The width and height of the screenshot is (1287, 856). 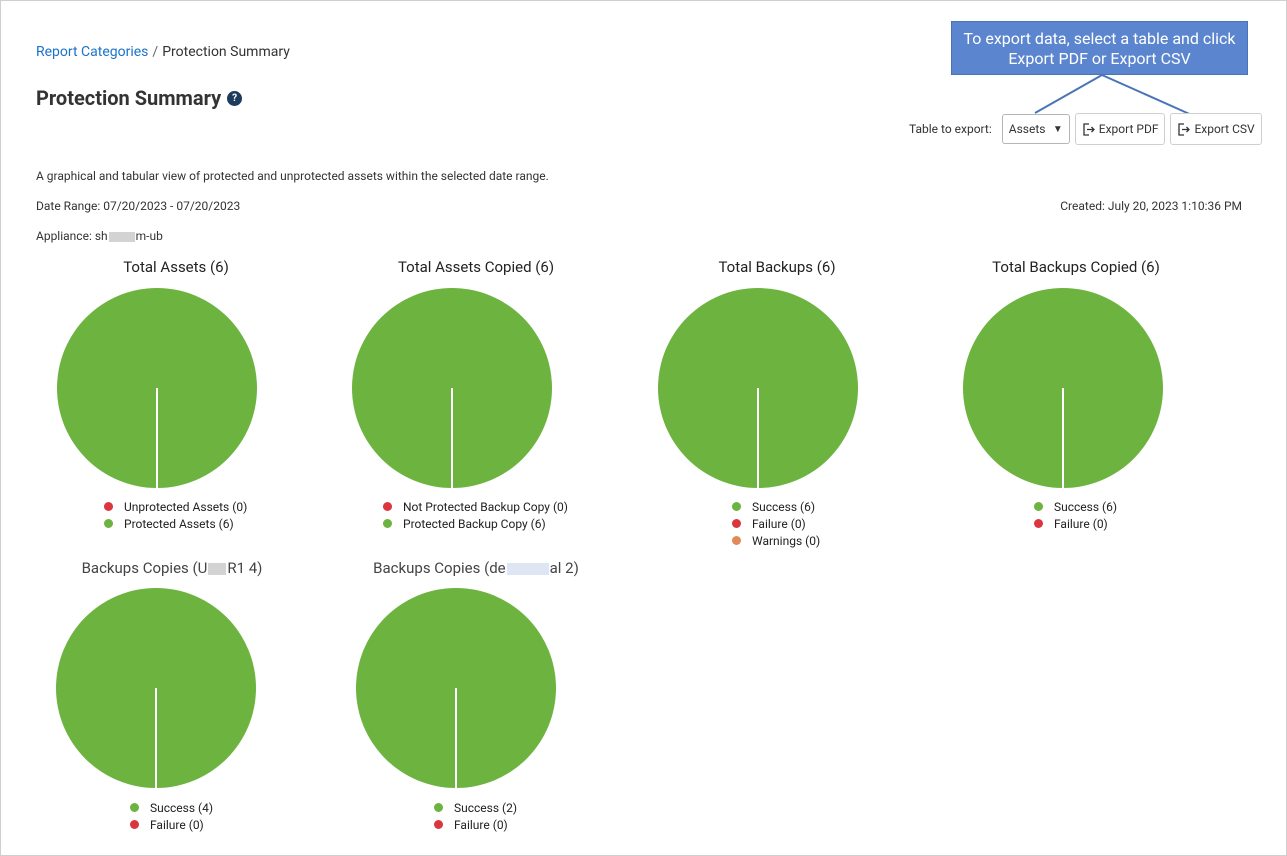 What do you see at coordinates (245, 568) in the screenshot?
I see `chart-title-suffix: R1 4)` at bounding box center [245, 568].